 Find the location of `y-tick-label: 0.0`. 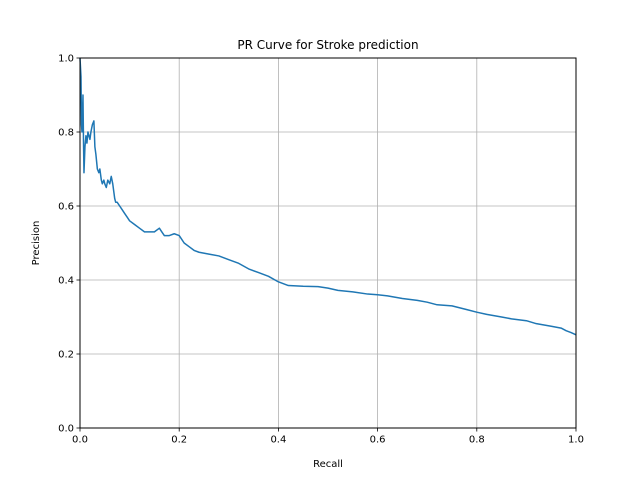

y-tick-label: 0.0 is located at coordinates (66, 429).